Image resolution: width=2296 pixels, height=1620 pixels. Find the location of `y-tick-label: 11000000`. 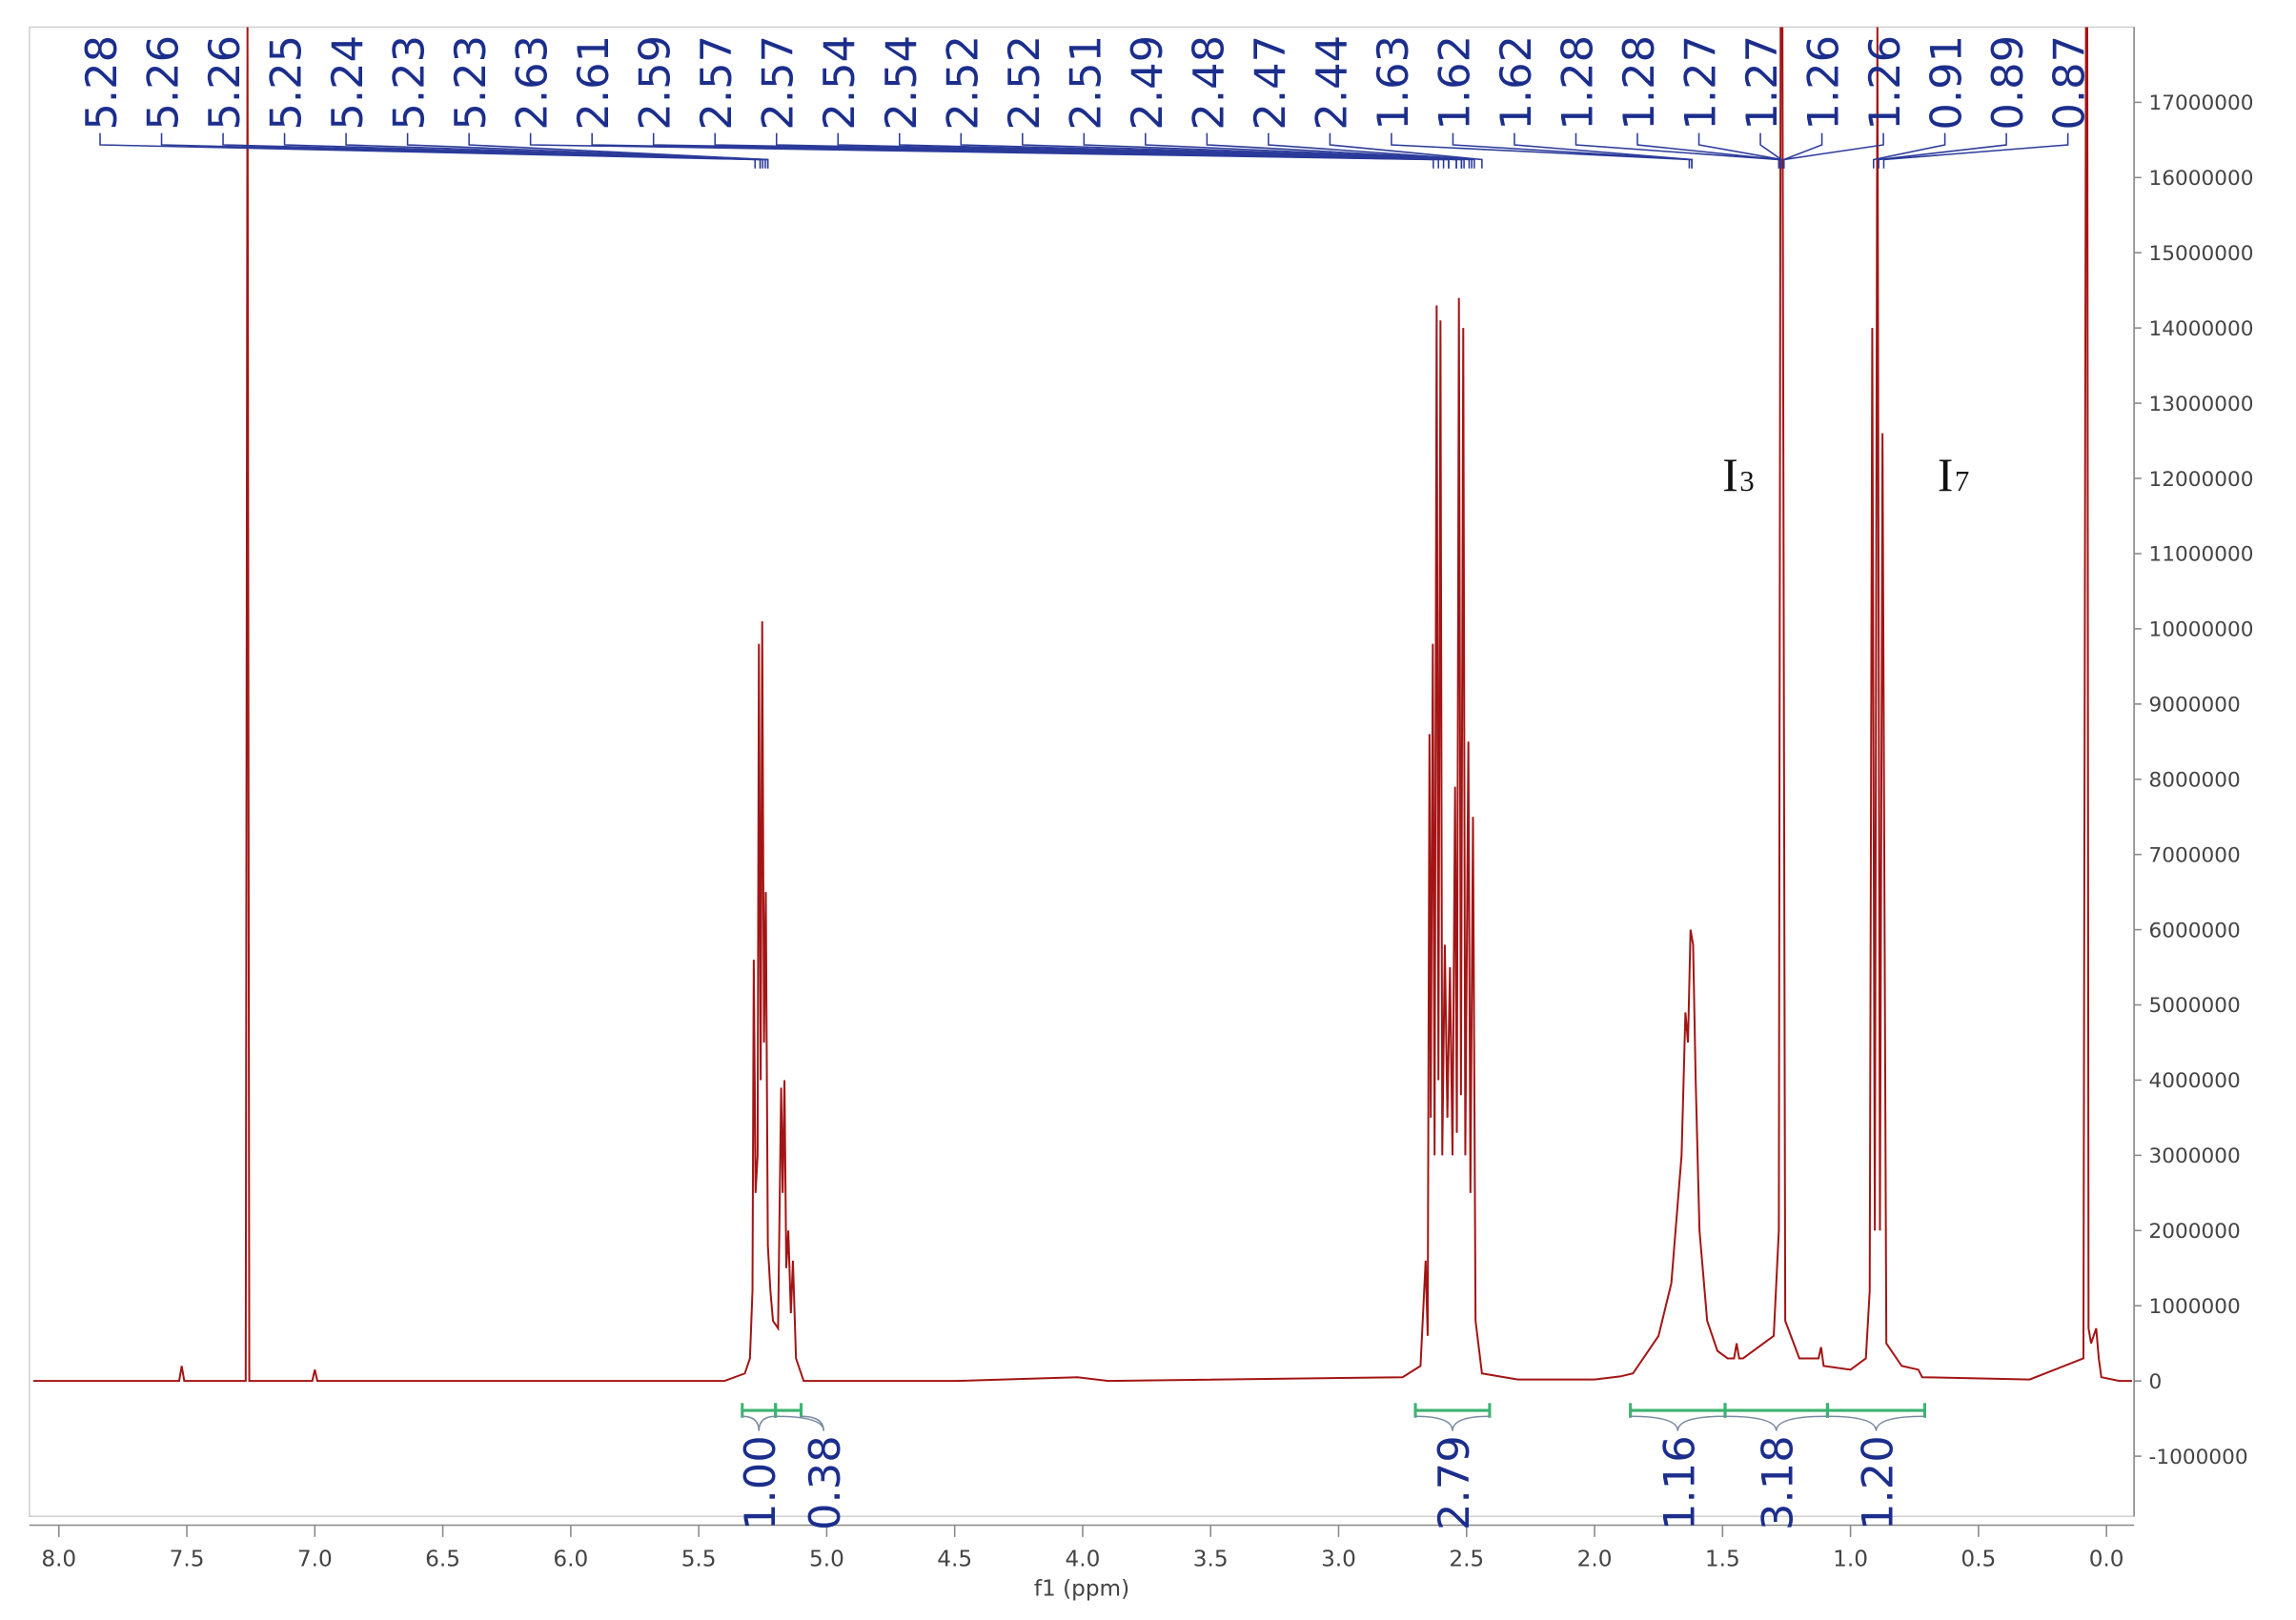

y-tick-label: 11000000 is located at coordinates (2201, 555).